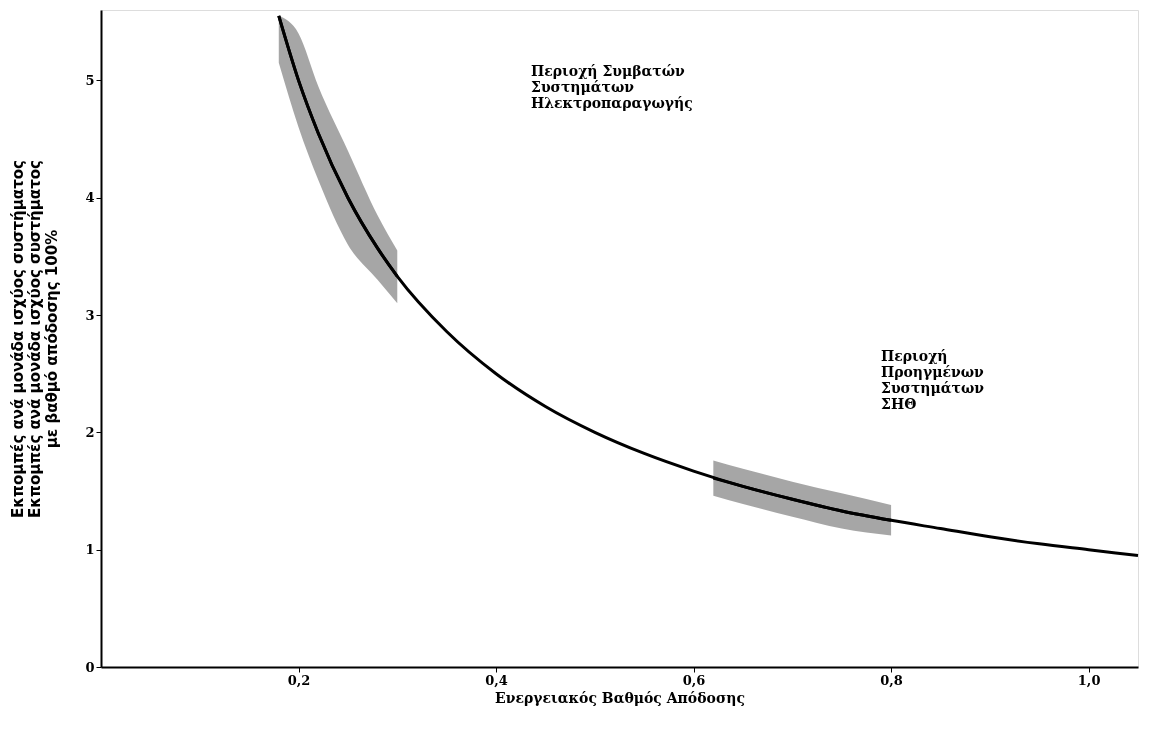 Image resolution: width=1174 pixels, height=733 pixels. What do you see at coordinates (620, 697) in the screenshot?
I see `x-axis-title: Ενεργειακός Βαθμός Απόδοσης` at bounding box center [620, 697].